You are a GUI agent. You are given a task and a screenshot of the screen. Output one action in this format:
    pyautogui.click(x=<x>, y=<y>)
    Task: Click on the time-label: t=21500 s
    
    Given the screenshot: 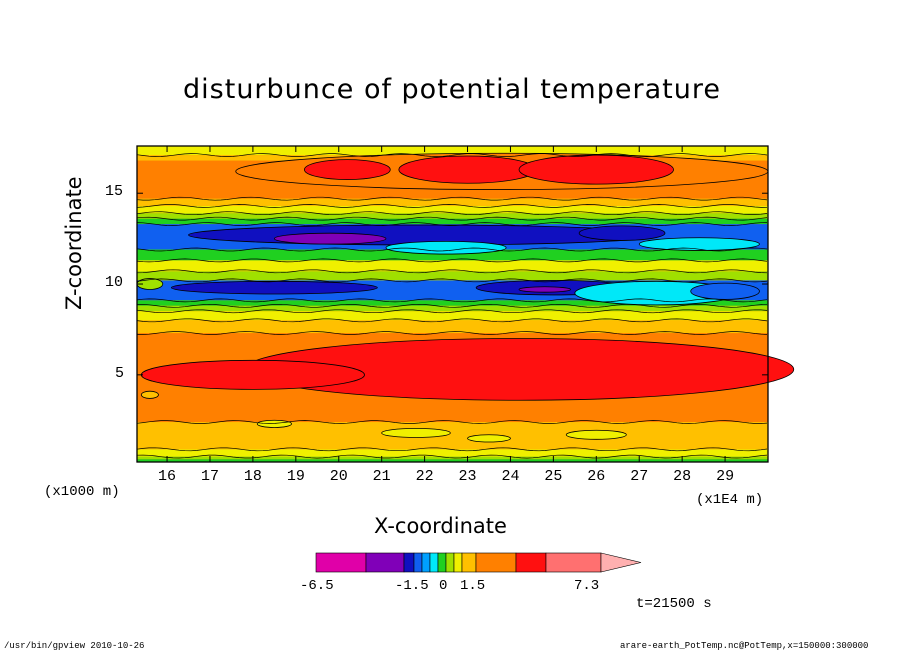 What is the action you would take?
    pyautogui.click(x=674, y=604)
    